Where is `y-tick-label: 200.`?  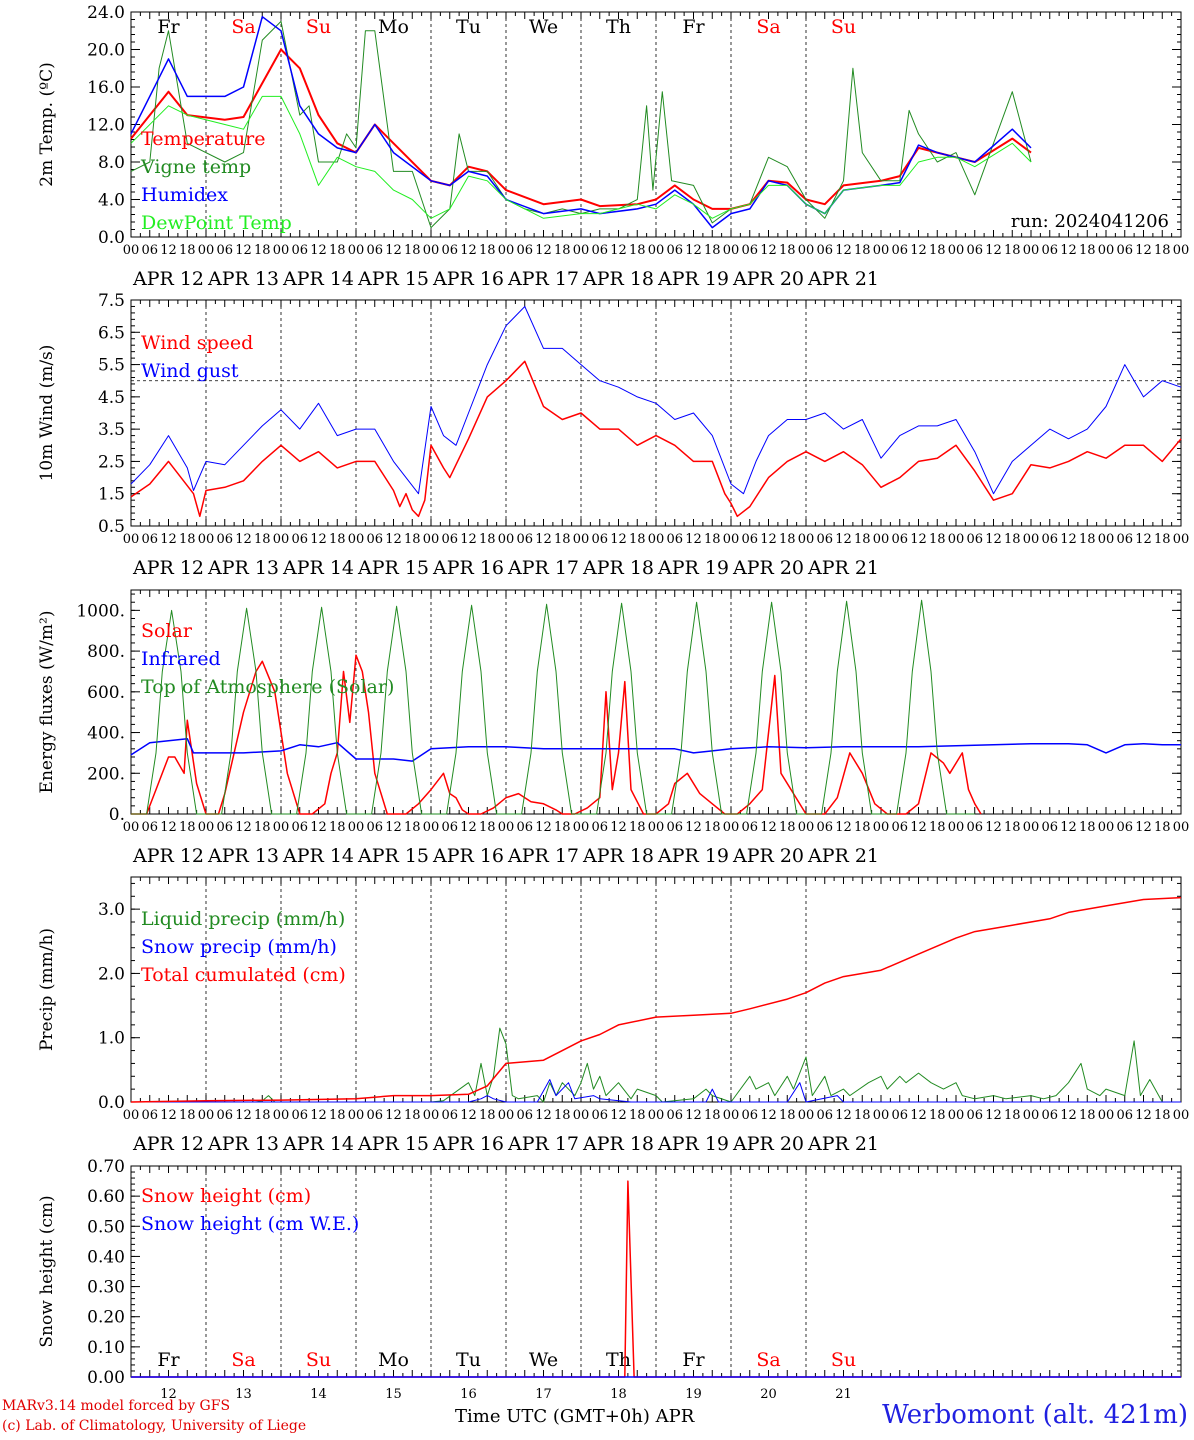 y-tick-label: 200. is located at coordinates (106, 774).